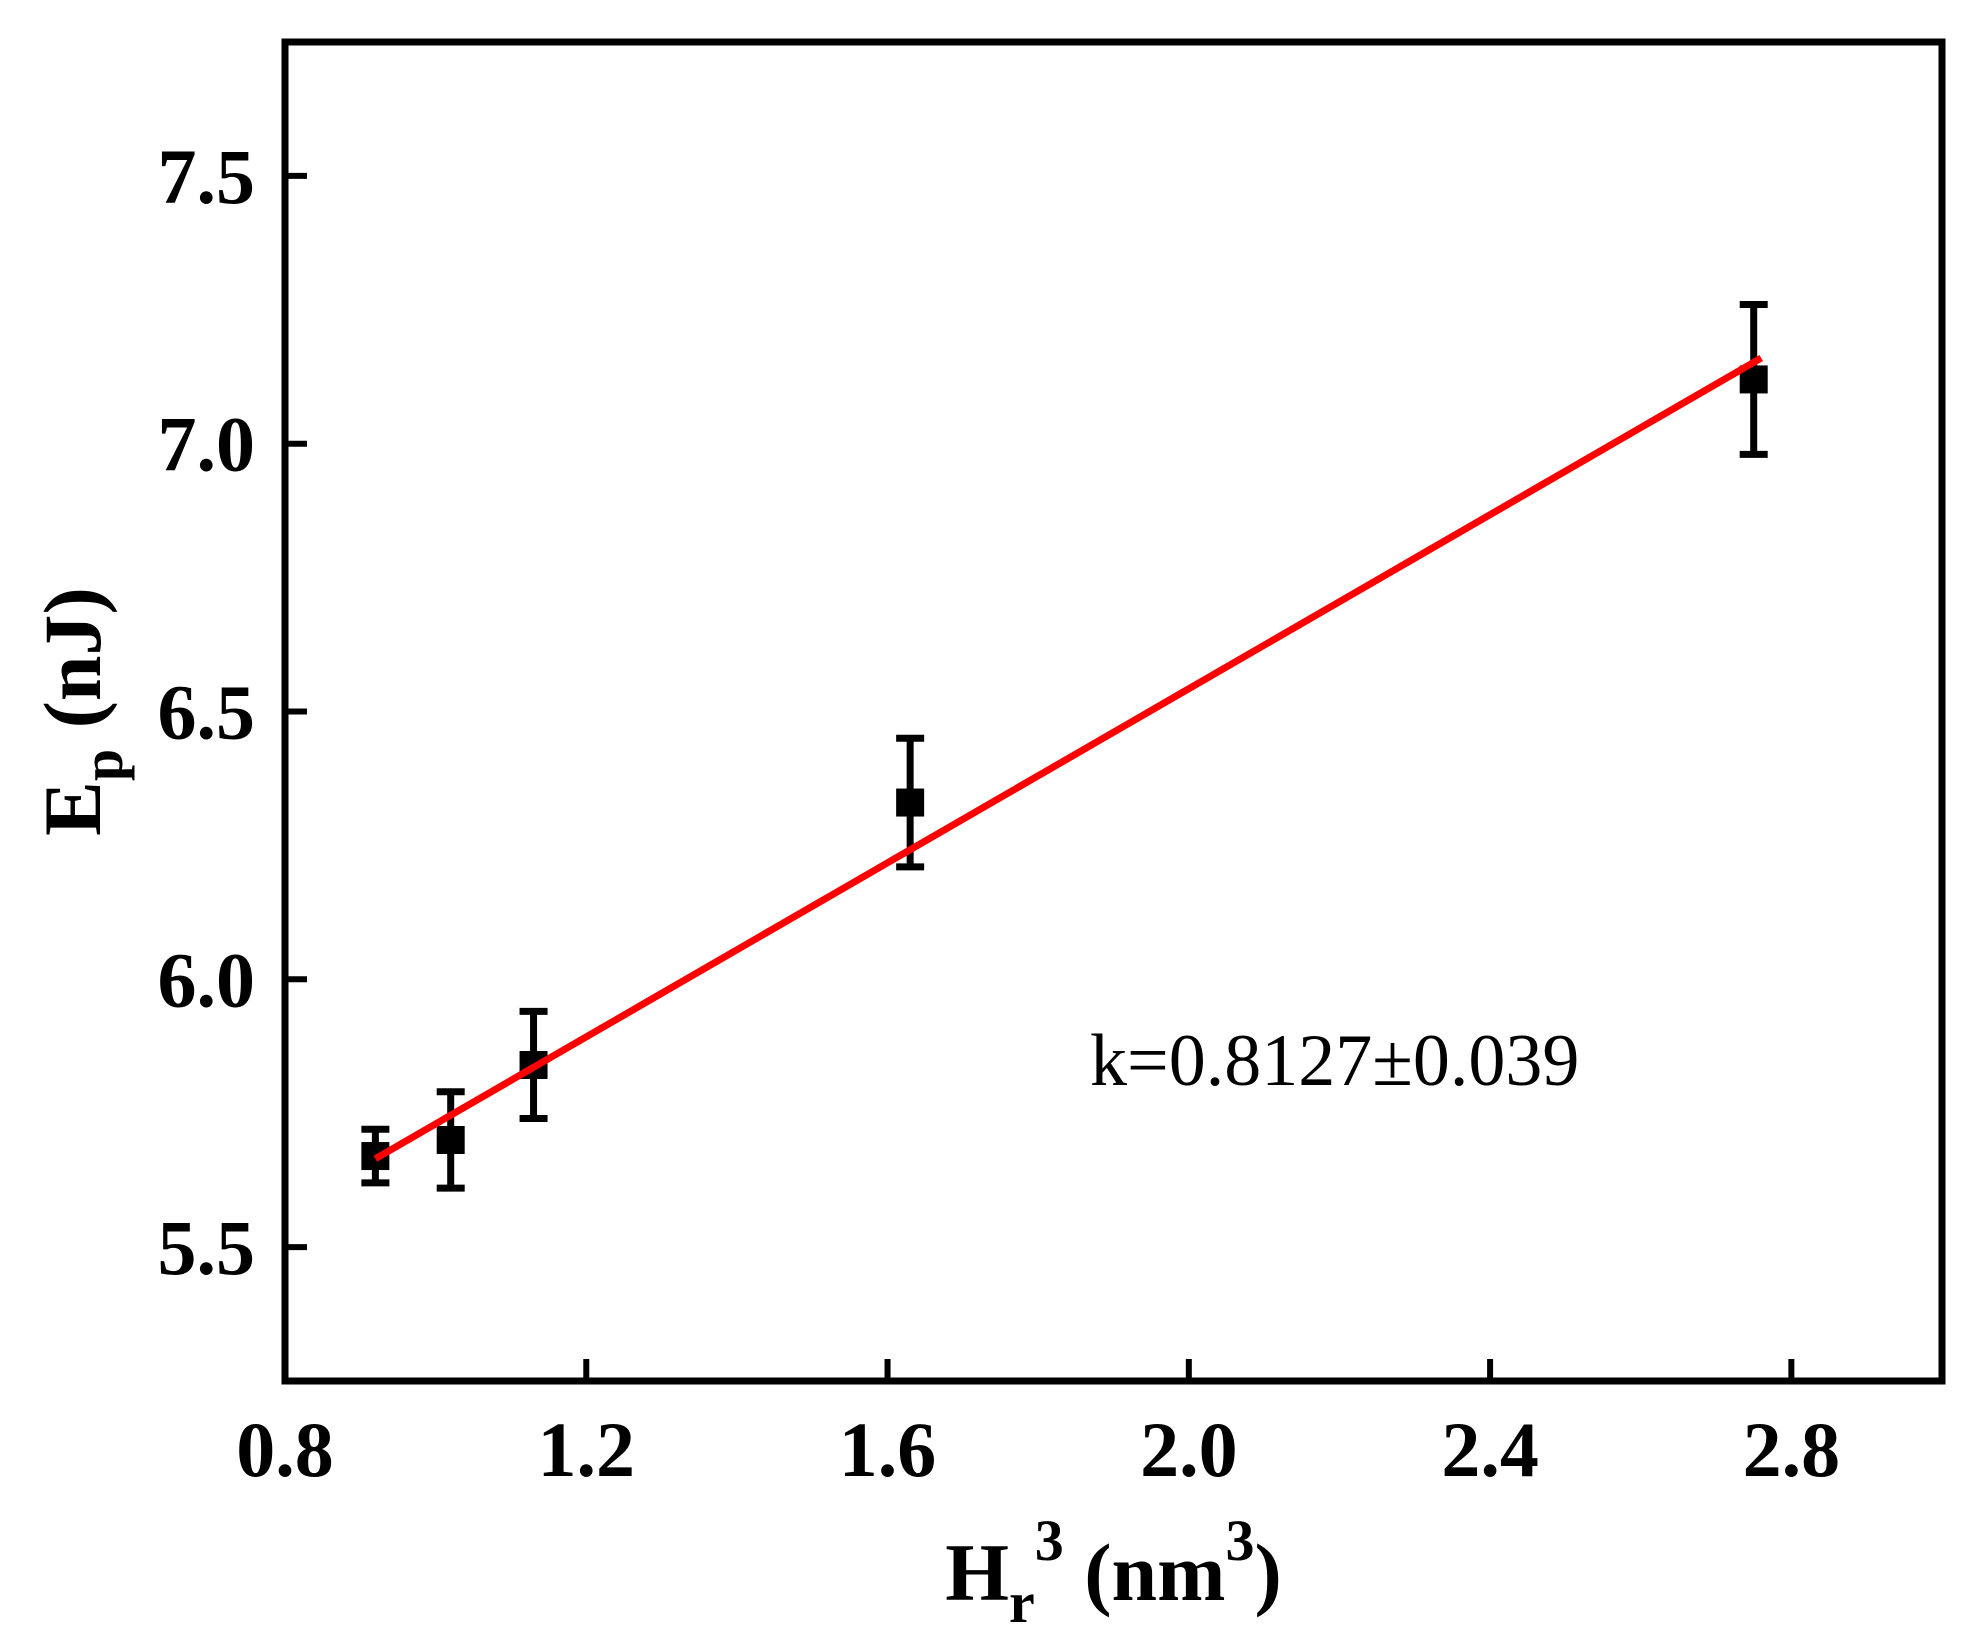 This screenshot has width=1972, height=1652. I want to click on y-tick-label: 7.5, so click(207, 176).